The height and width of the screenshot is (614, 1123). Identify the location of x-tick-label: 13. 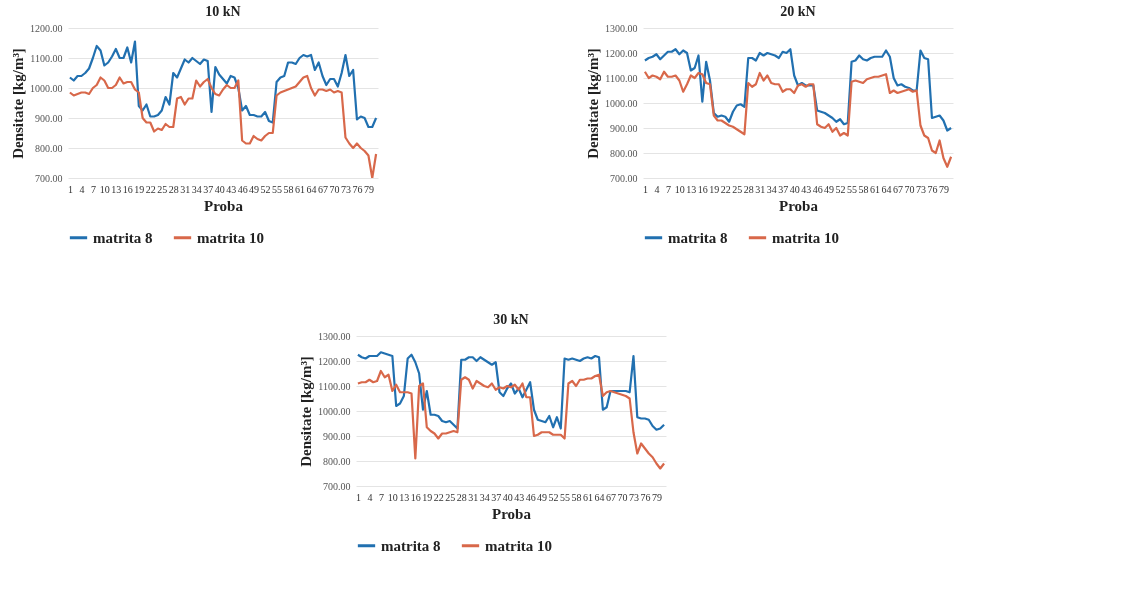
(691, 189).